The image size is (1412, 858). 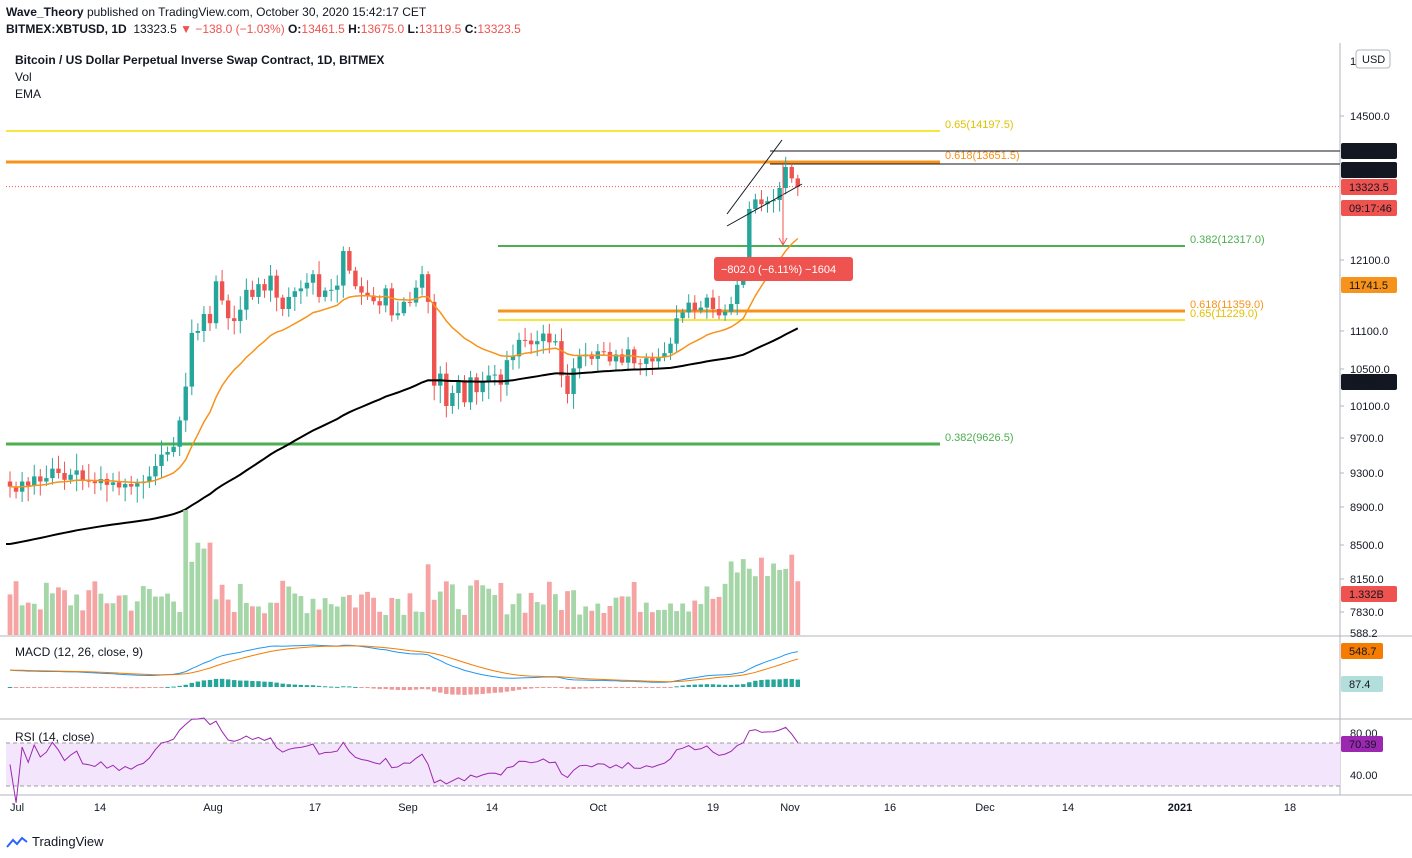 What do you see at coordinates (403, 664) in the screenshot?
I see `signal-line` at bounding box center [403, 664].